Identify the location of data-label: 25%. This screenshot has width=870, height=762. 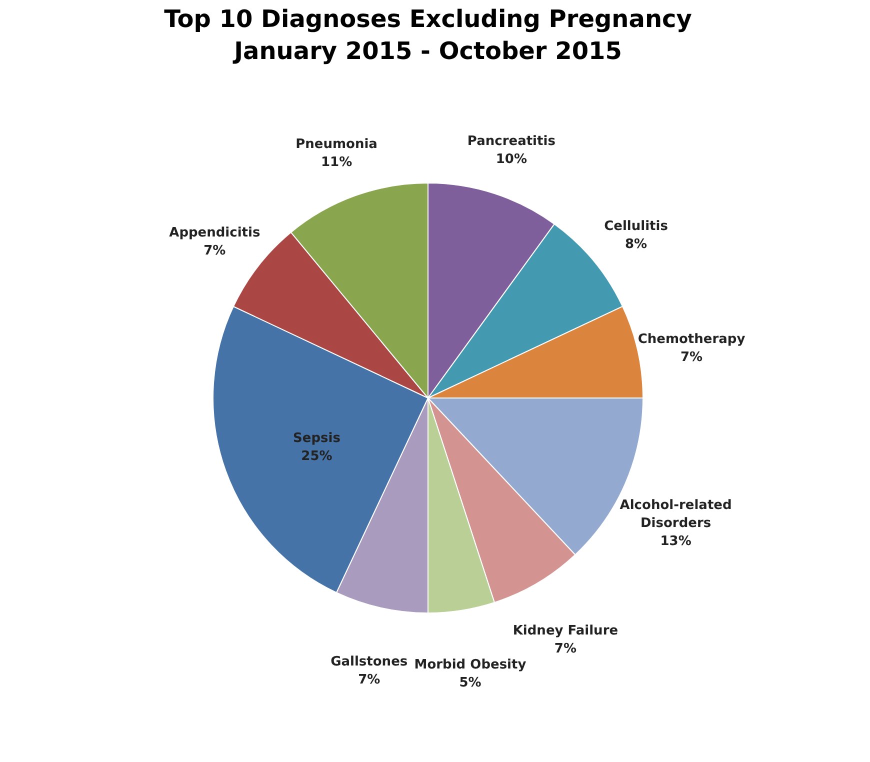
(316, 456).